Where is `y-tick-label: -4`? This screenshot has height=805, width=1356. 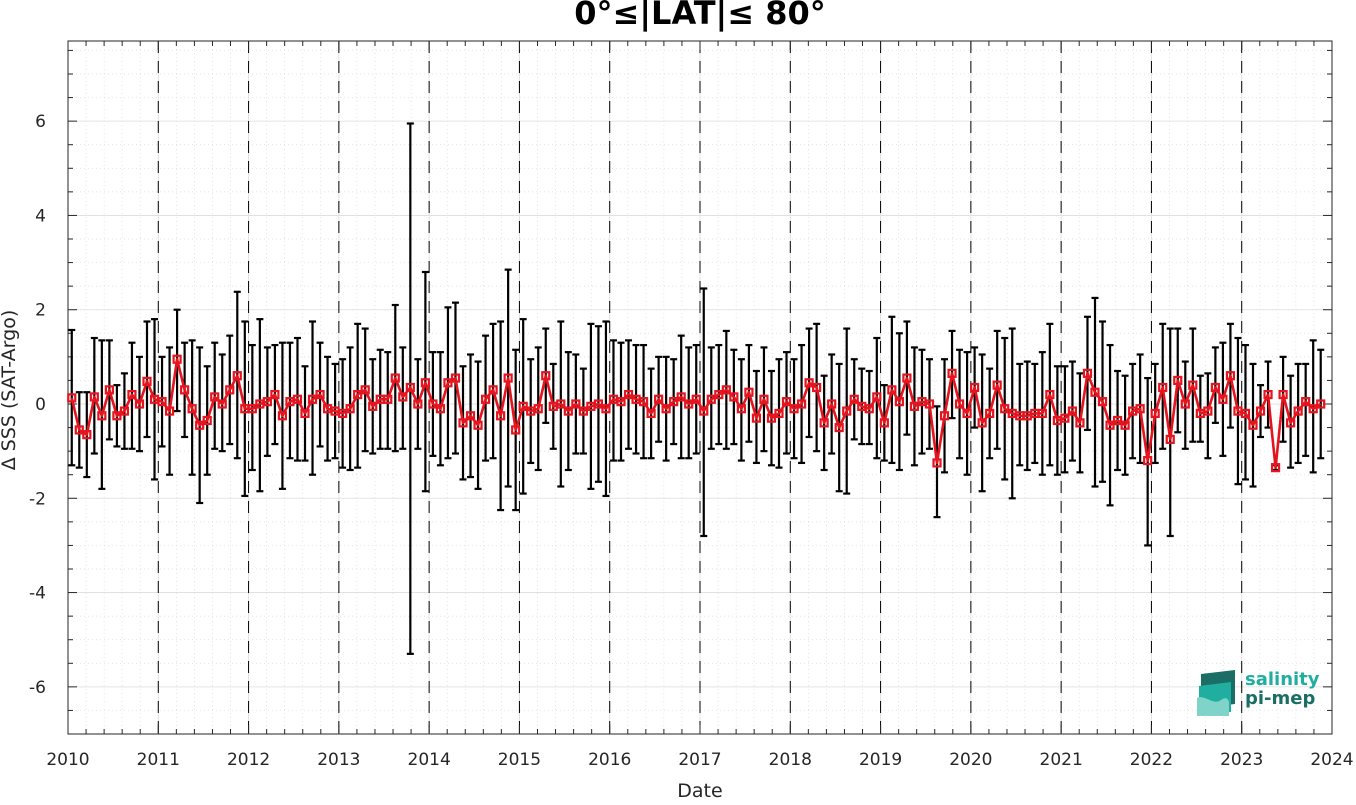 y-tick-label: -4 is located at coordinates (37, 594).